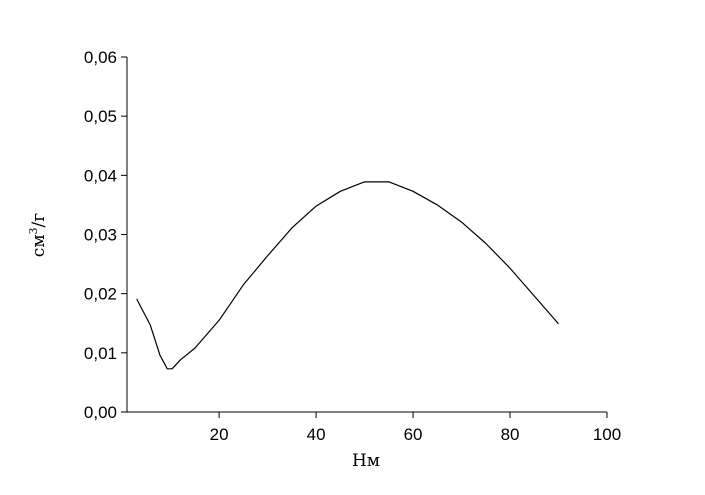 This screenshot has width=705, height=495. I want to click on y-tick-label: 0,04, so click(100, 175).